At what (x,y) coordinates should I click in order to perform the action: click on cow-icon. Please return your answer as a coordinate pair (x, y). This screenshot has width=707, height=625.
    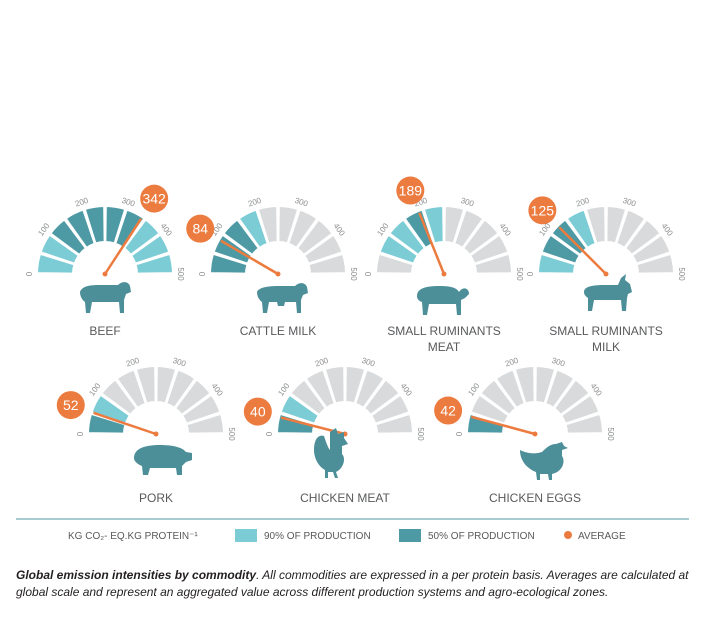
    Looking at the image, I should click on (105, 297).